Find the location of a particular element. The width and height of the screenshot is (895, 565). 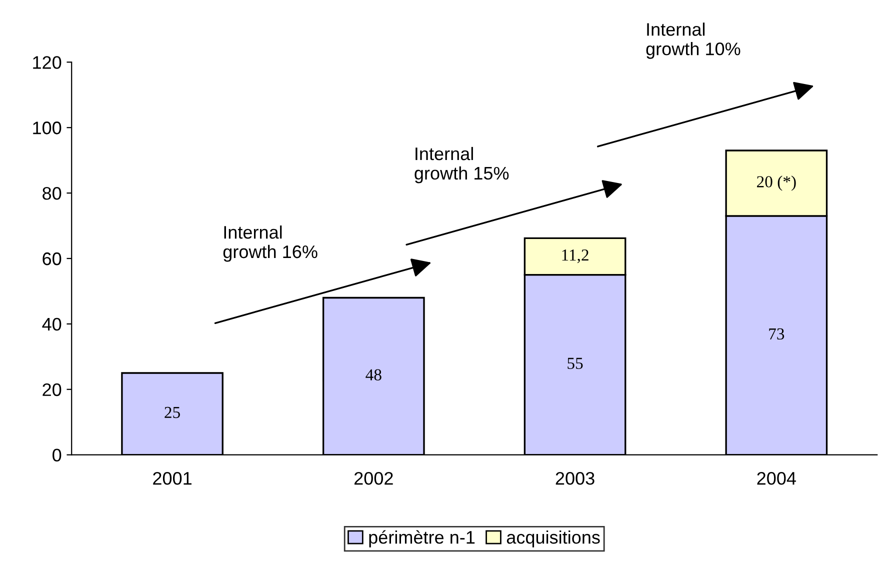

y-tick-label: 20 is located at coordinates (52, 389).